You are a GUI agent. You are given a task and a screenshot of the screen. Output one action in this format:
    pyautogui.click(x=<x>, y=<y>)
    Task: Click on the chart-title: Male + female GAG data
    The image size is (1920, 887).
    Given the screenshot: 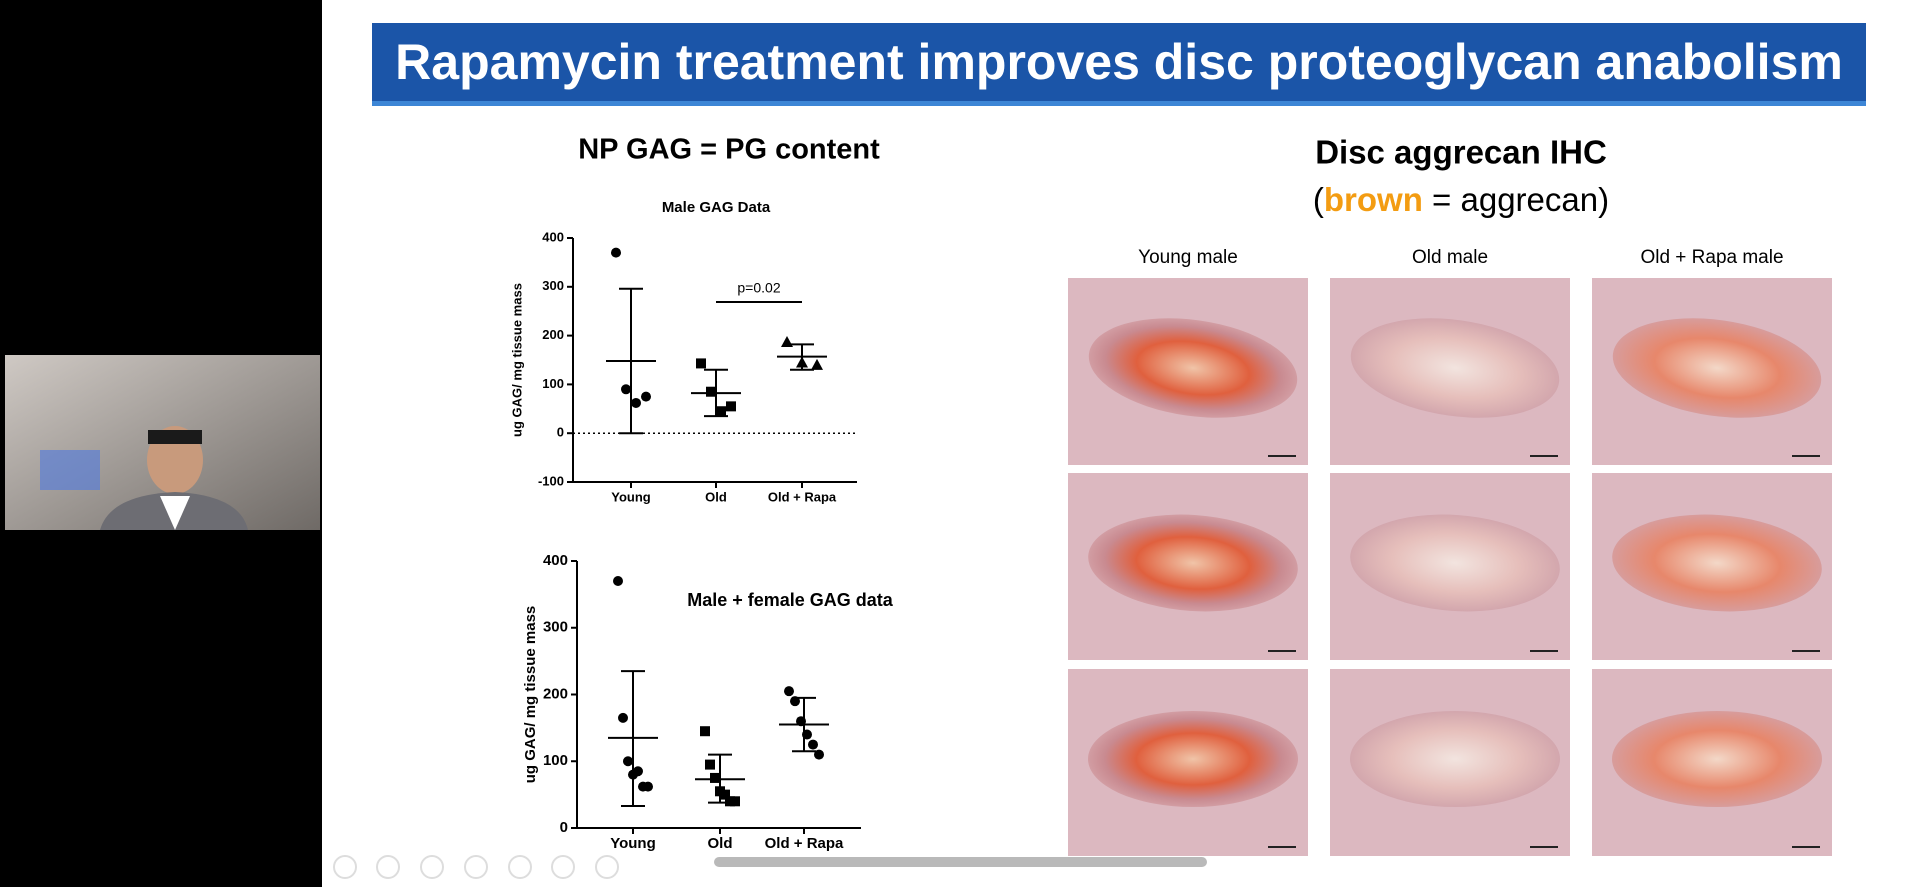 What is the action you would take?
    pyautogui.click(x=790, y=600)
    